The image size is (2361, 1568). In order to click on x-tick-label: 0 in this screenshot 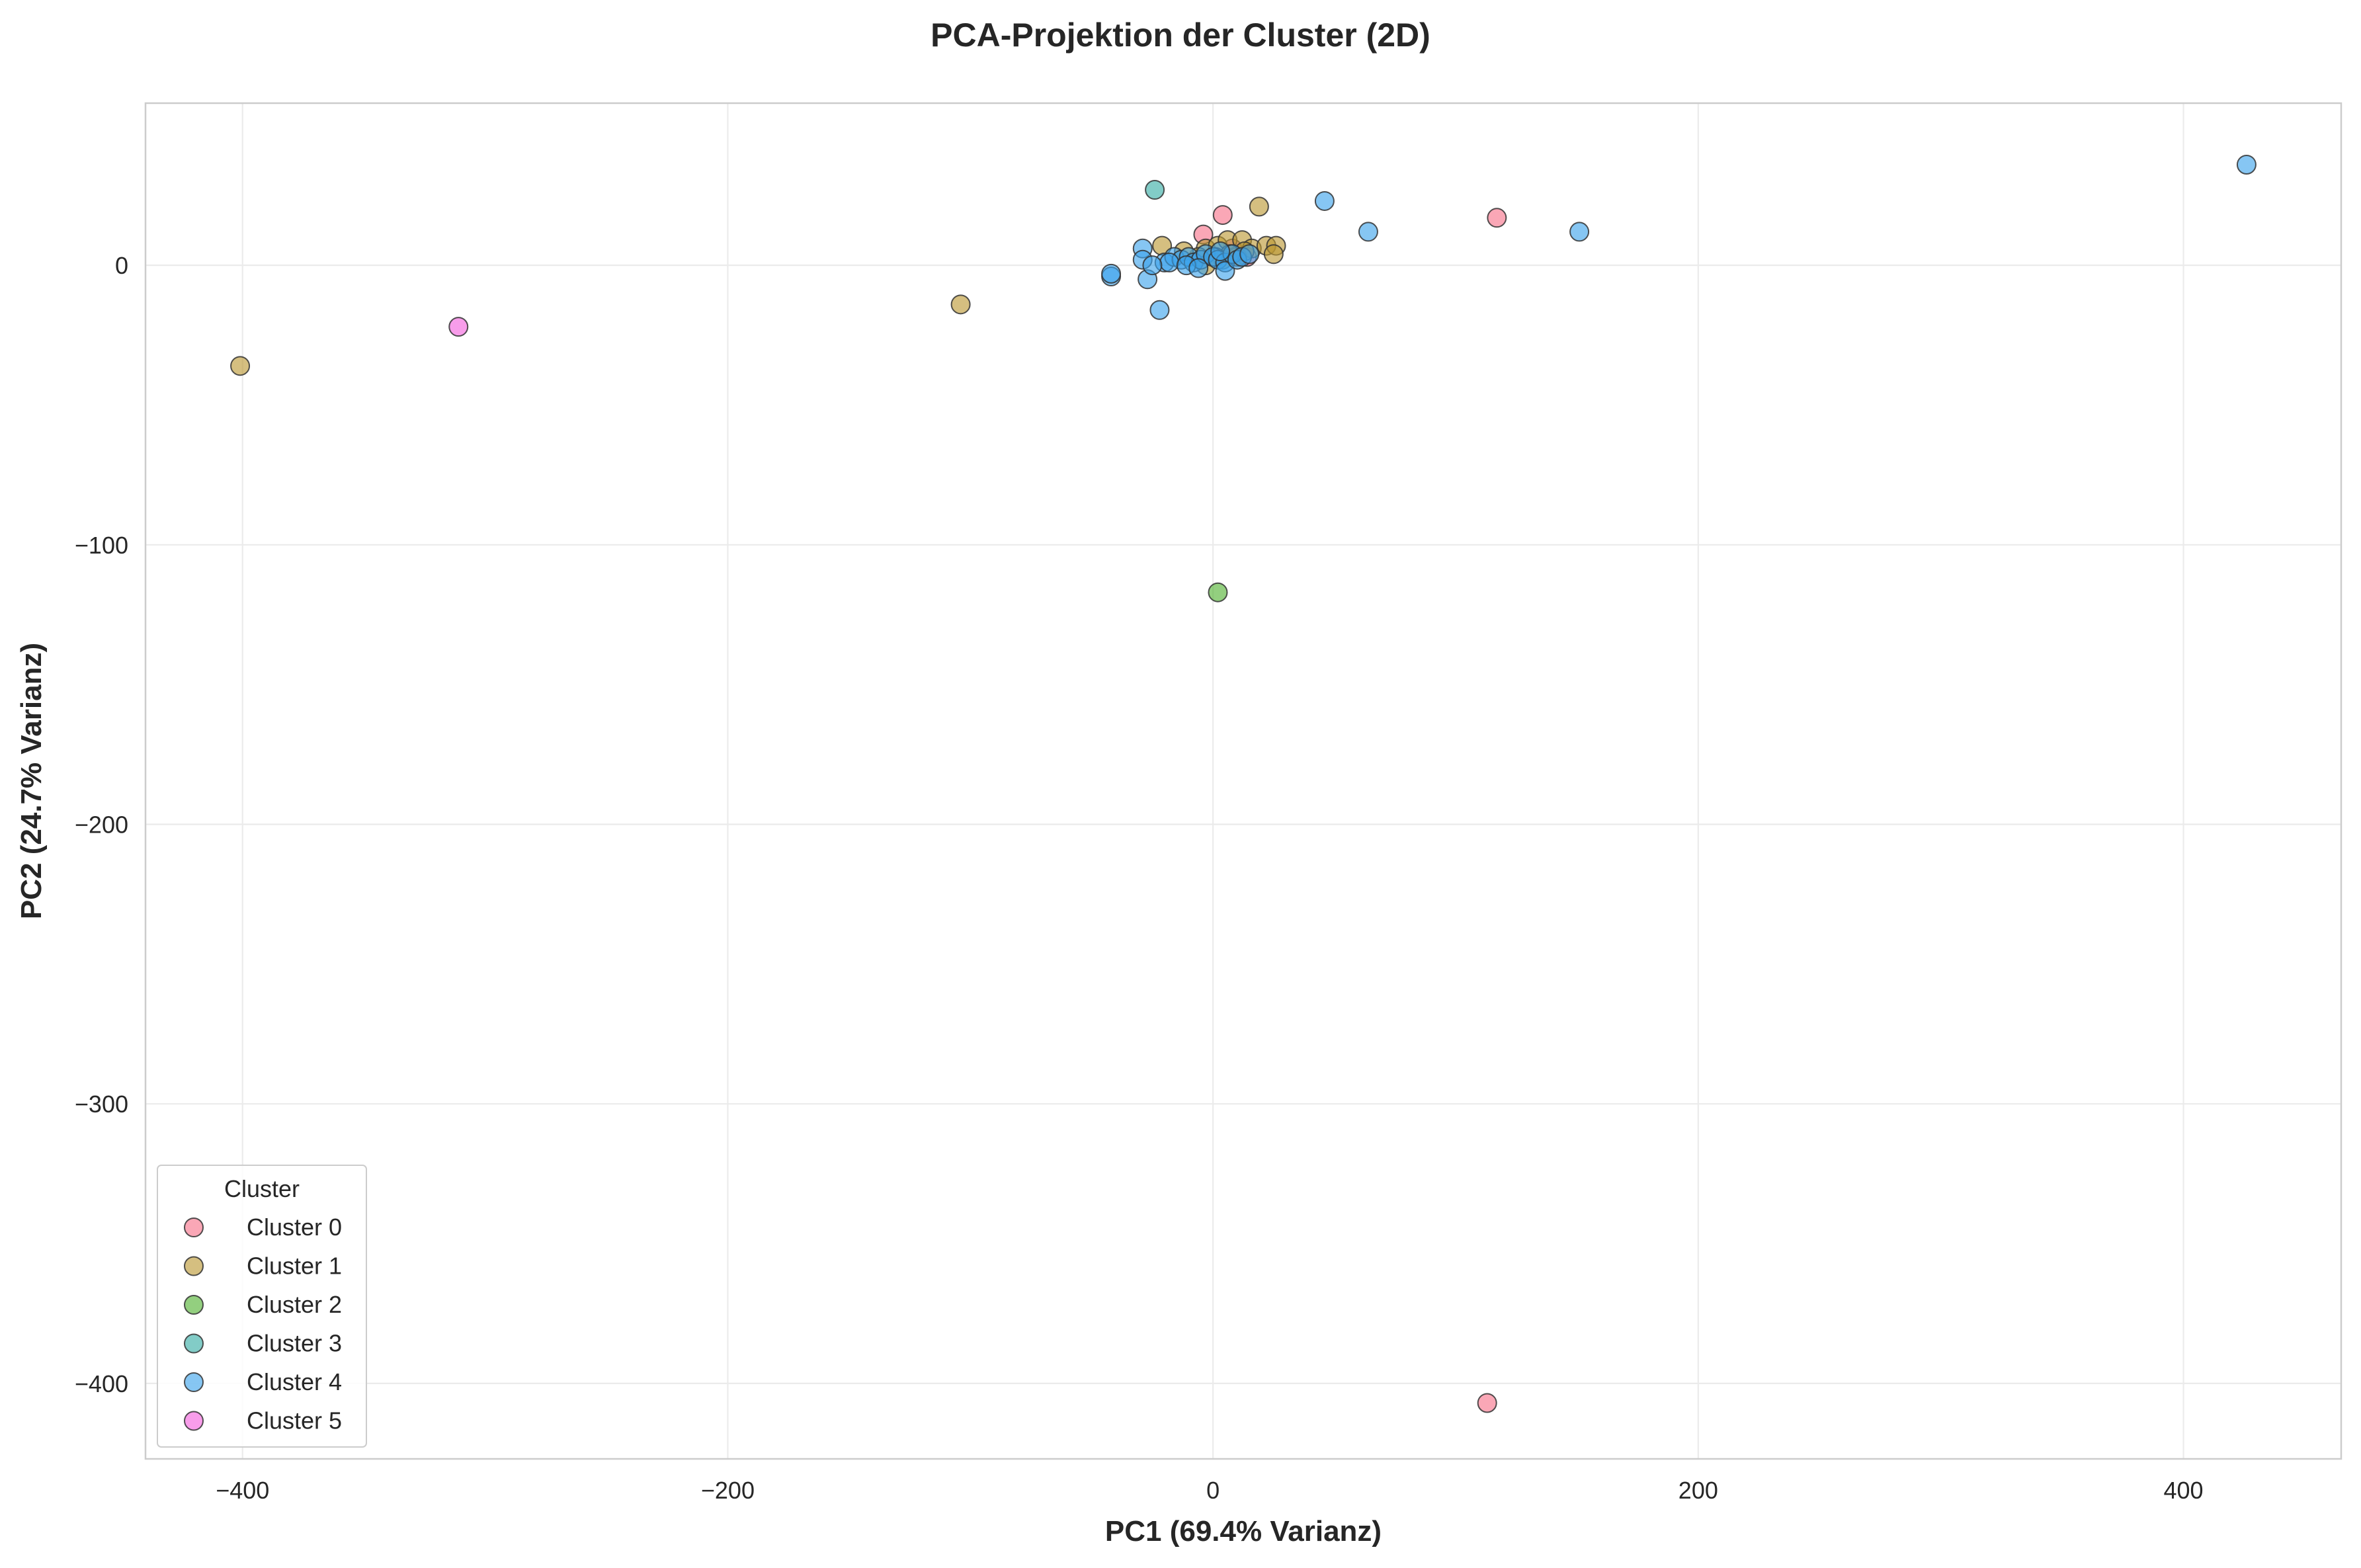, I will do `click(1213, 1490)`.